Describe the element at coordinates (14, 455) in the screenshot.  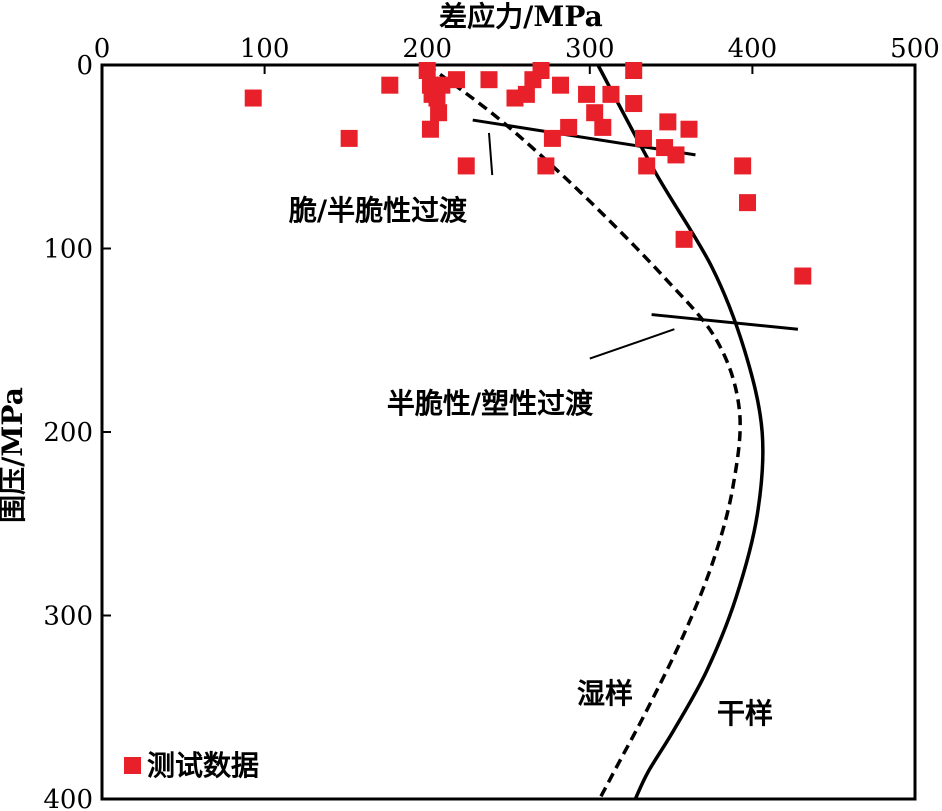
I see `y-axis-title: 围压/MPa` at that location.